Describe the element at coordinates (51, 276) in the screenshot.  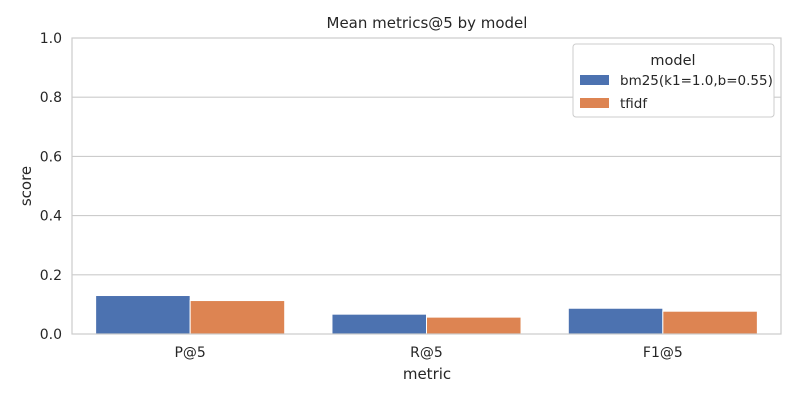
I see `y-tick-label: 0.2` at that location.